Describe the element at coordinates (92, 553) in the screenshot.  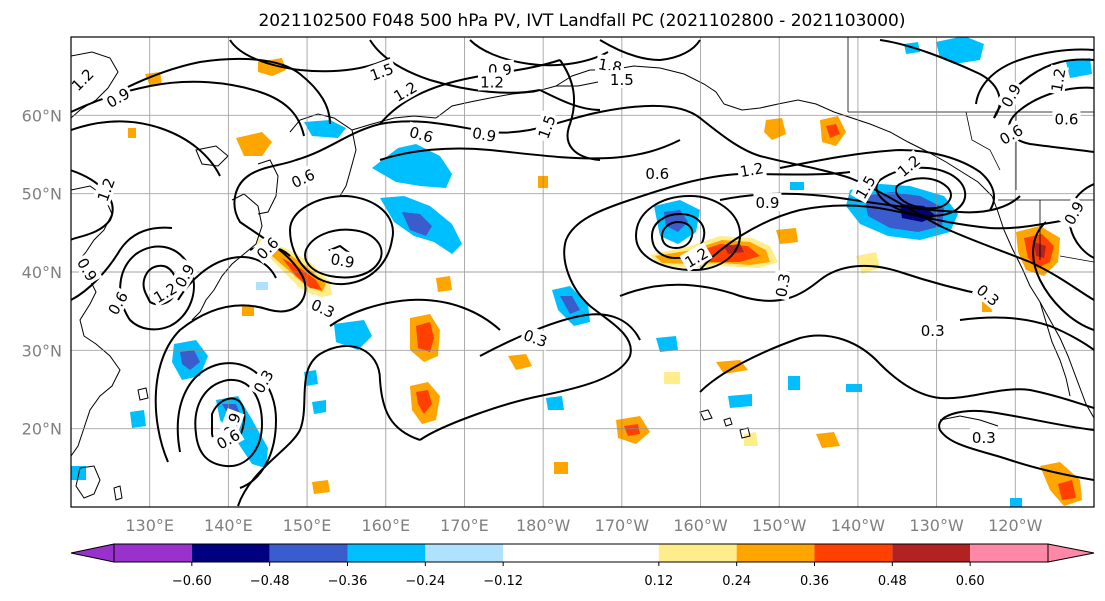
I see `colorbar-extend-low` at that location.